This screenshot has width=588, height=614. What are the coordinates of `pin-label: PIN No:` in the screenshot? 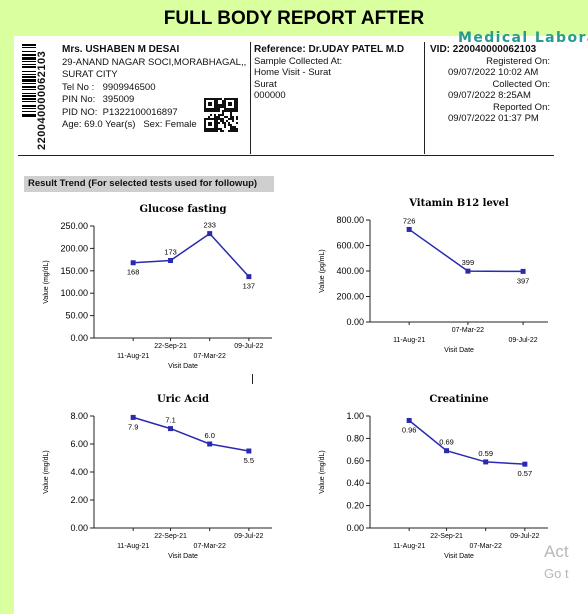 It's located at (79, 99).